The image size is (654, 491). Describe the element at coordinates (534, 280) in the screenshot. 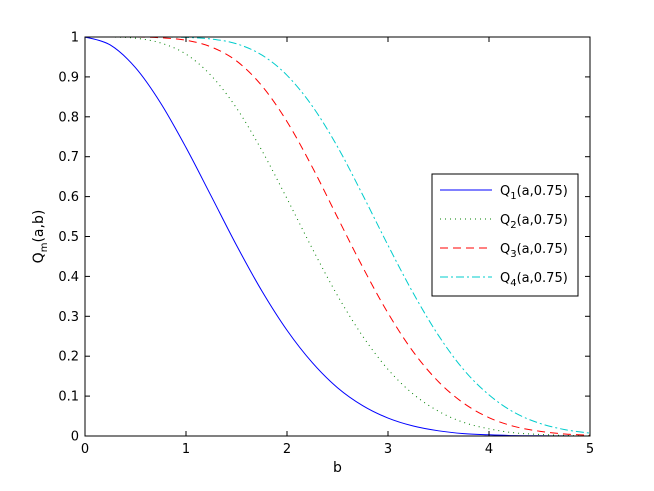

I see `legend-label-4: Q4(a,0.75)` at that location.